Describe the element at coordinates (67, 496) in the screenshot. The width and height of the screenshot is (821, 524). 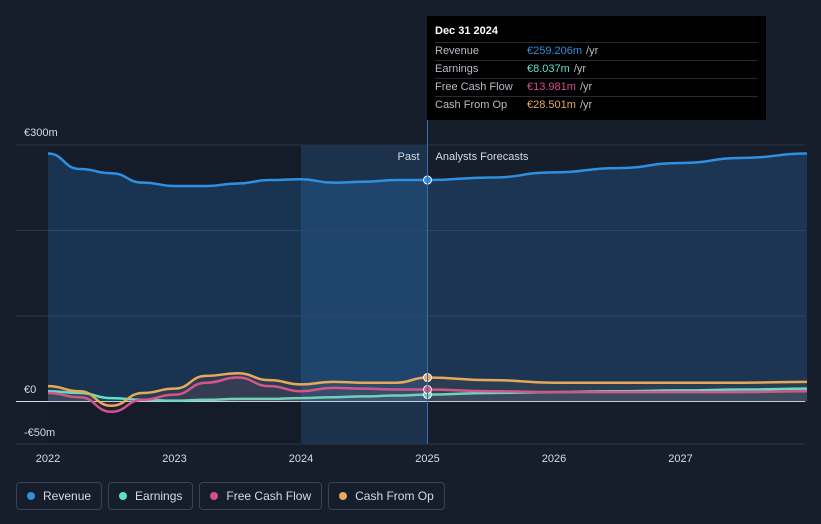
I see `legend-label: Revenue` at that location.